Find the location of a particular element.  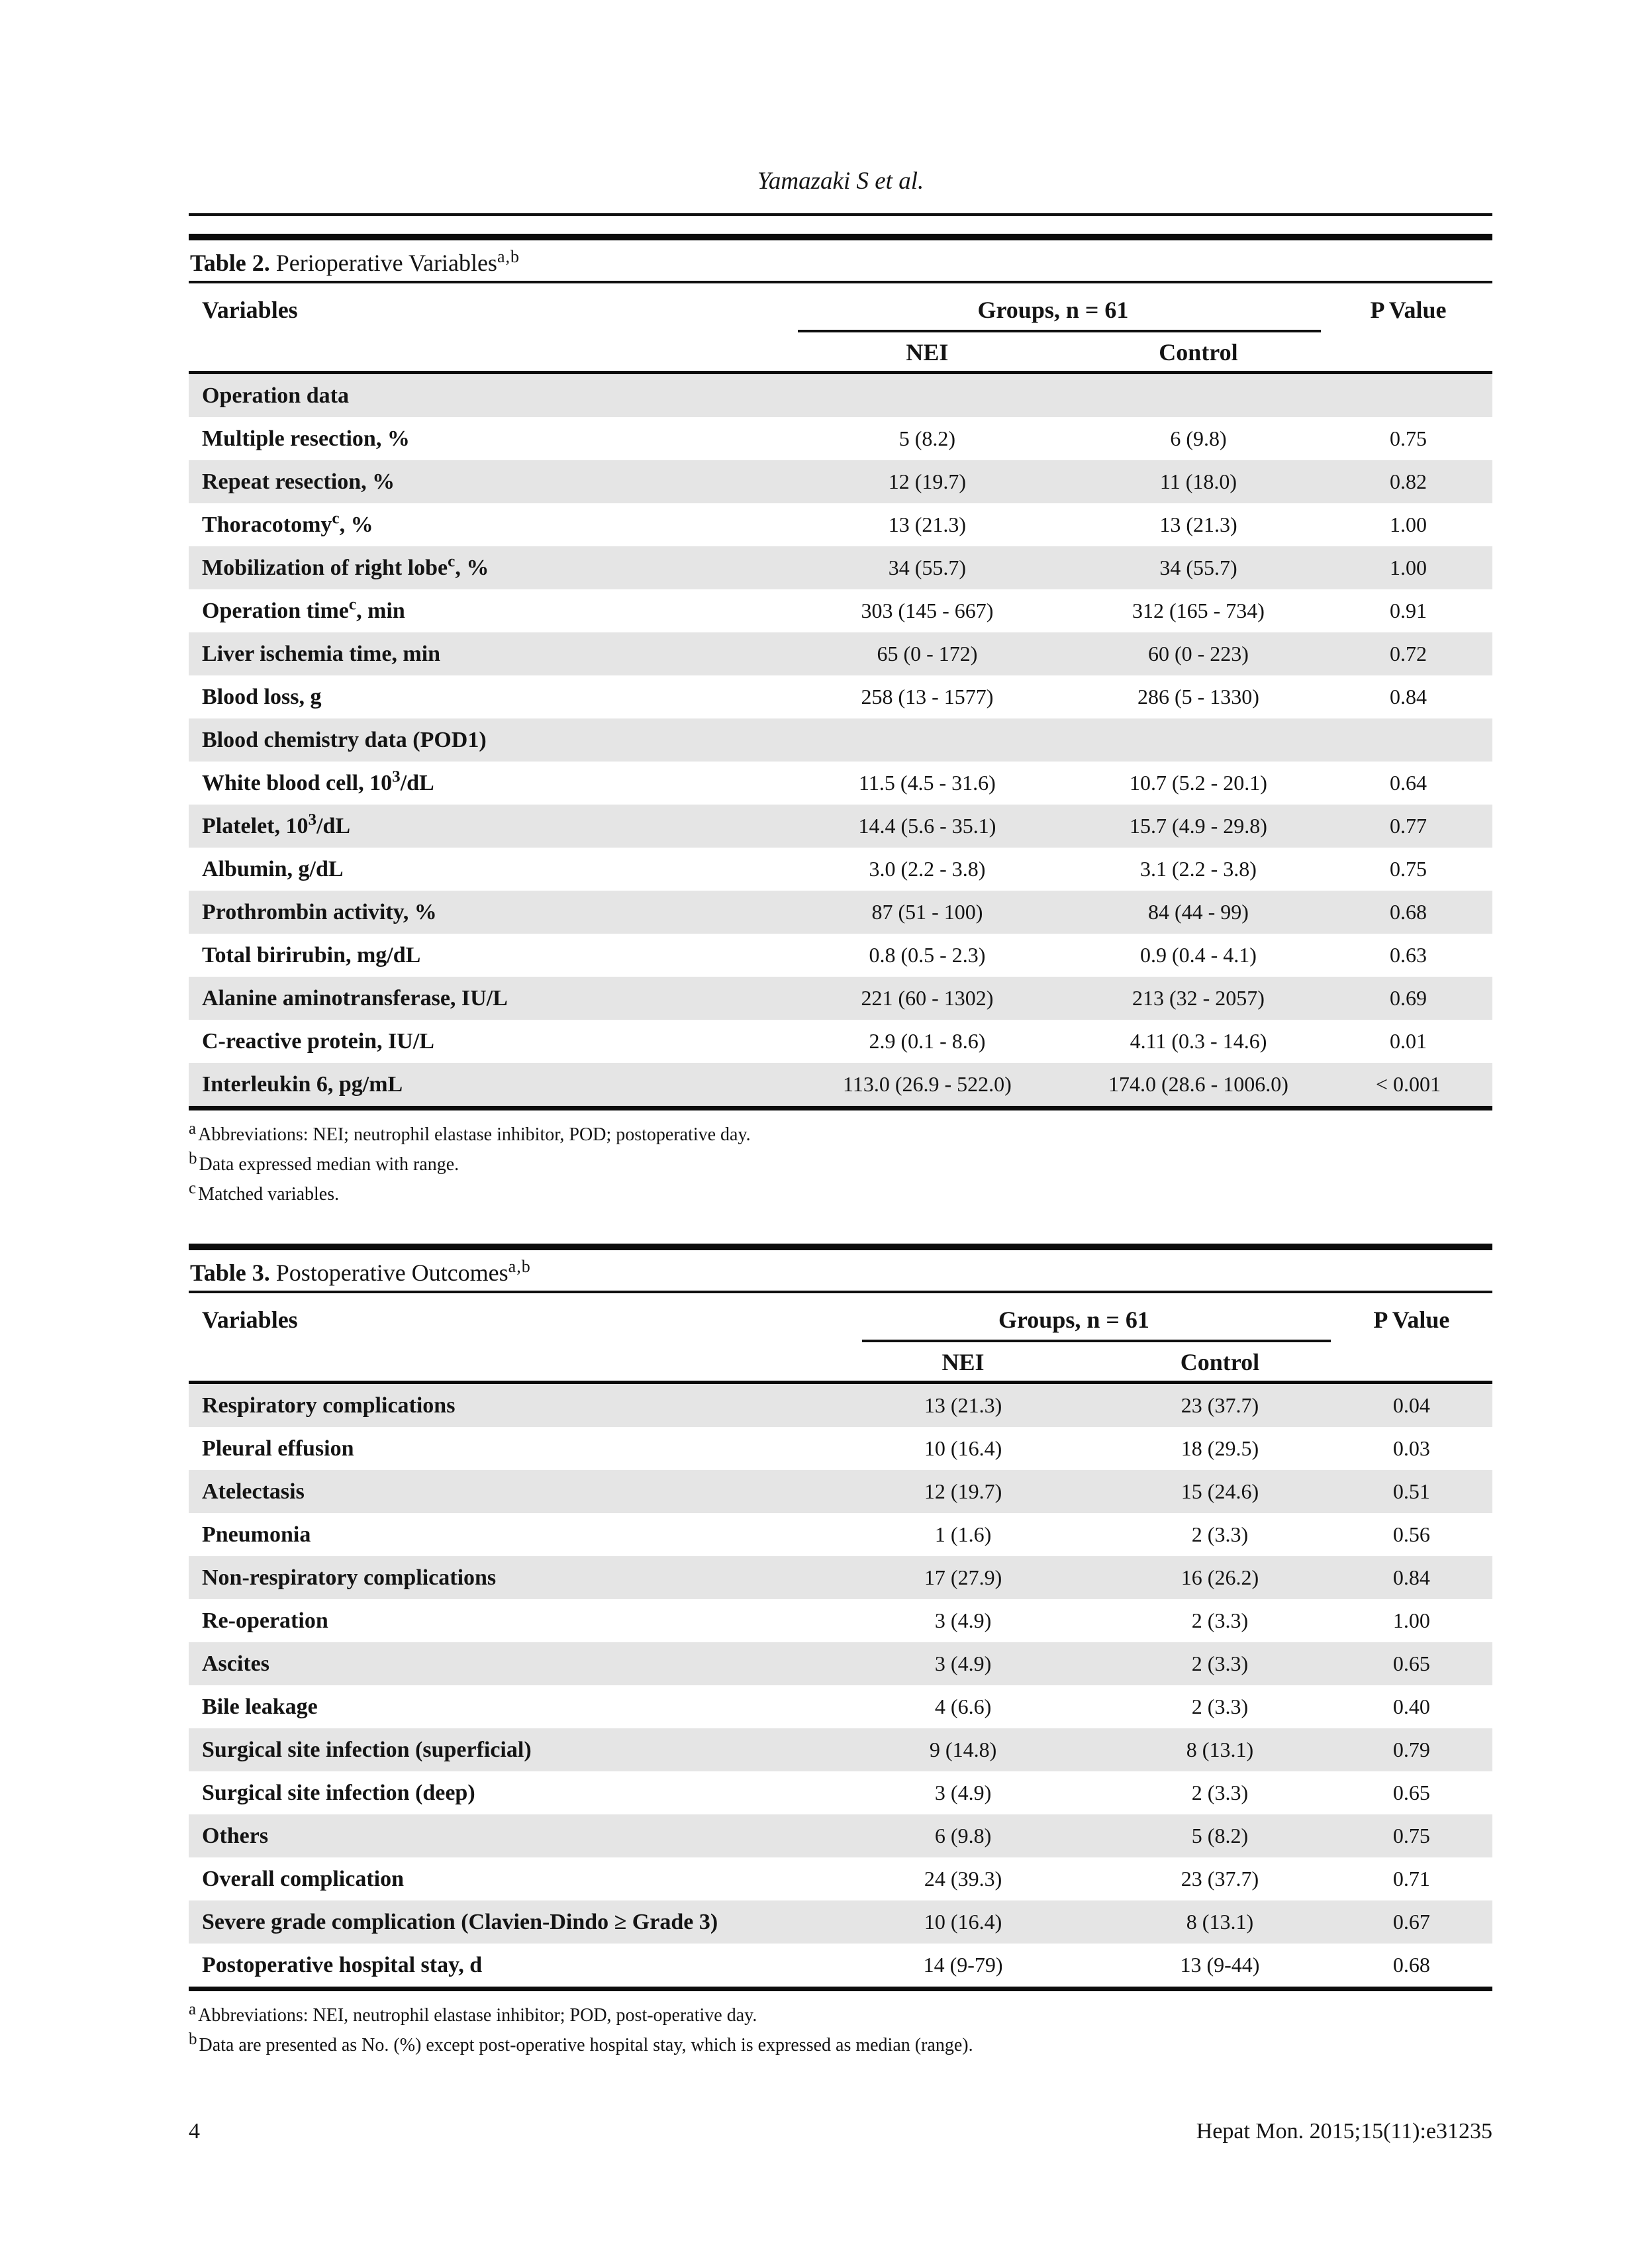

nei-value: 5 (8.2) is located at coordinates (927, 438).